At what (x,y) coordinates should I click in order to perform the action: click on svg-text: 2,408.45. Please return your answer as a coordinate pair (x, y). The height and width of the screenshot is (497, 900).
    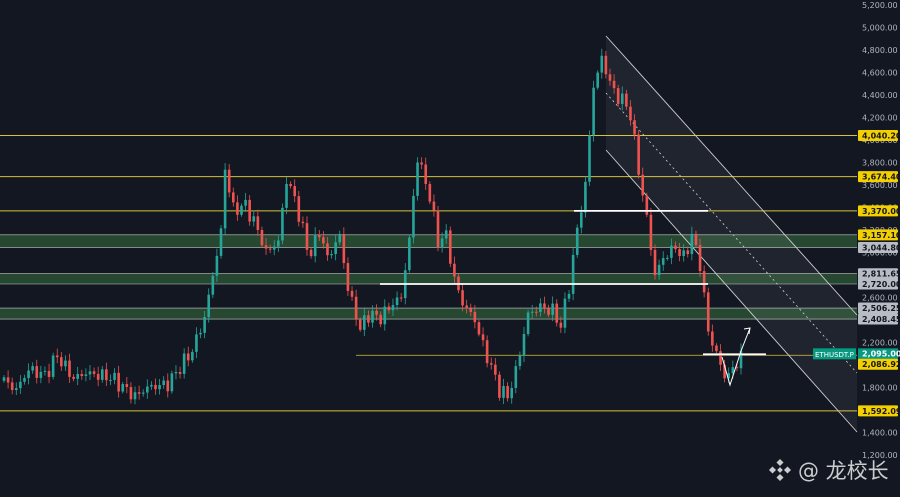
    Looking at the image, I should click on (881, 319).